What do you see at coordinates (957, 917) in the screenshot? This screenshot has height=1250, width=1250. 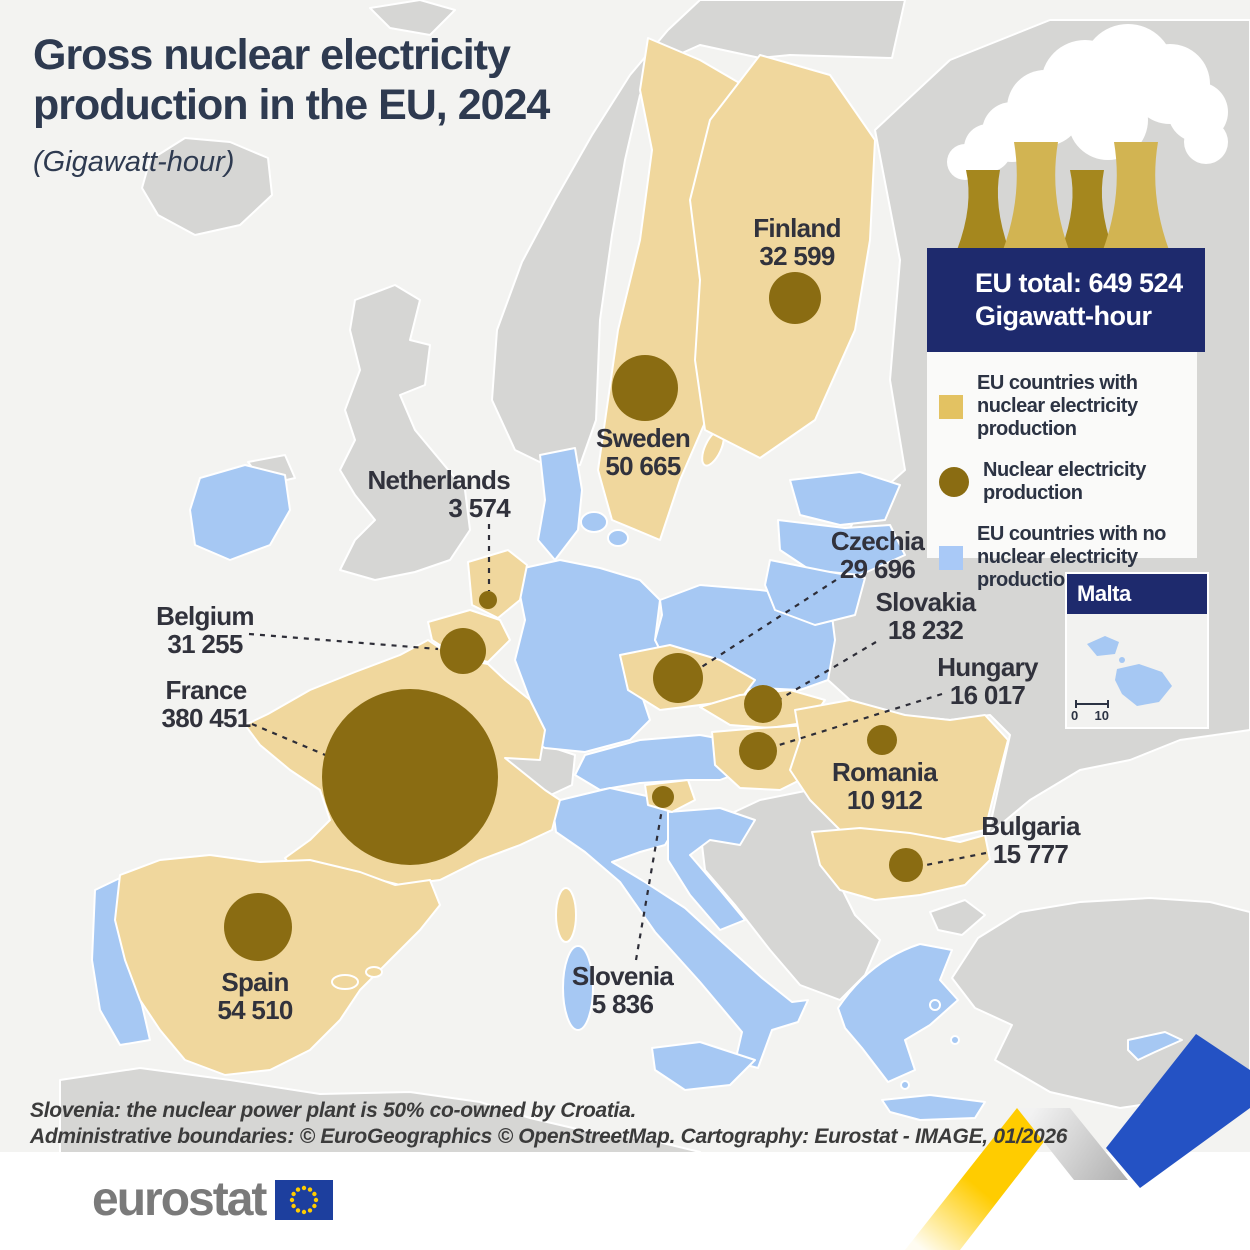 I see `country-turkey-thrace` at bounding box center [957, 917].